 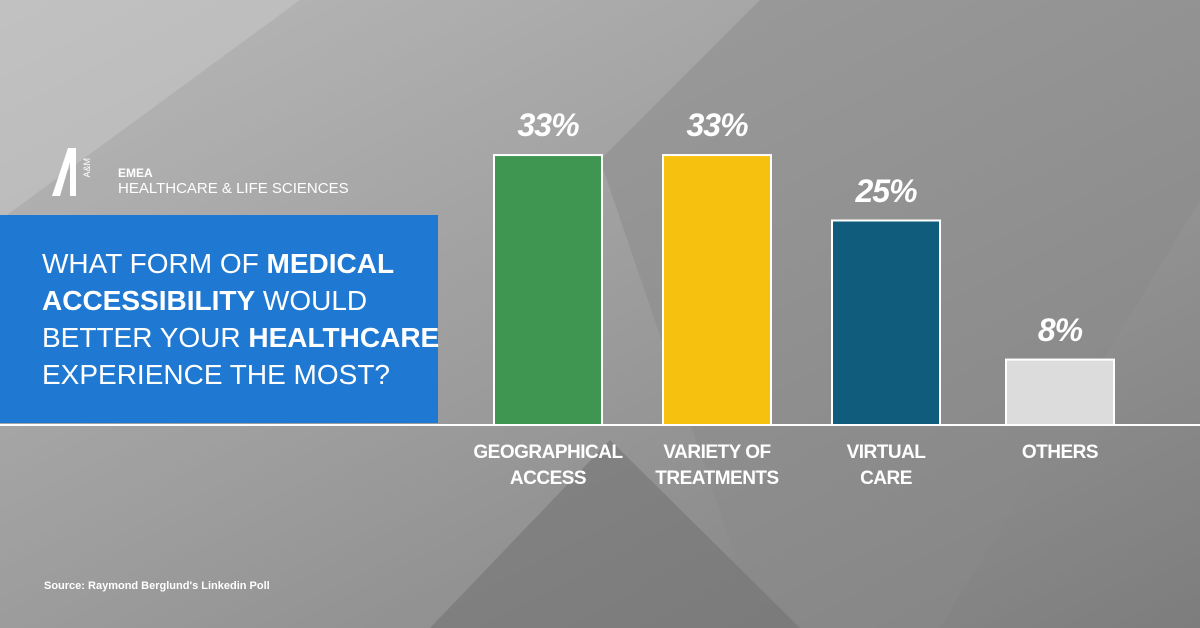 I want to click on question-line: EXPERIENCE THE MOST?, so click(x=240, y=374).